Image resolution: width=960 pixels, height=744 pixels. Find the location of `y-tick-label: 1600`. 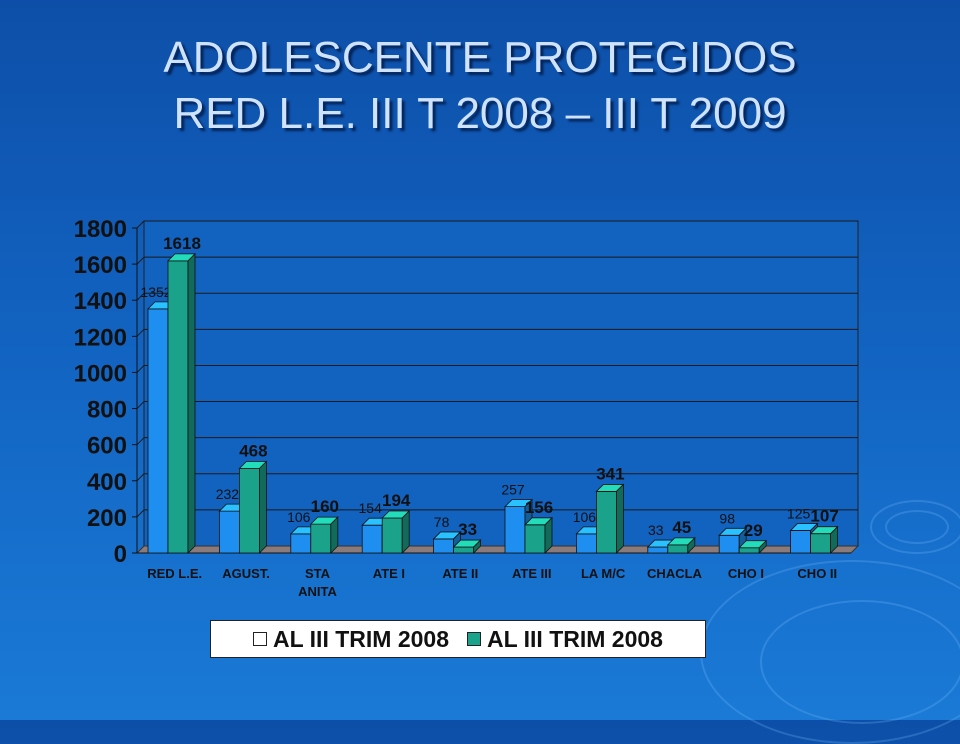

y-tick-label: 1600 is located at coordinates (100, 265).